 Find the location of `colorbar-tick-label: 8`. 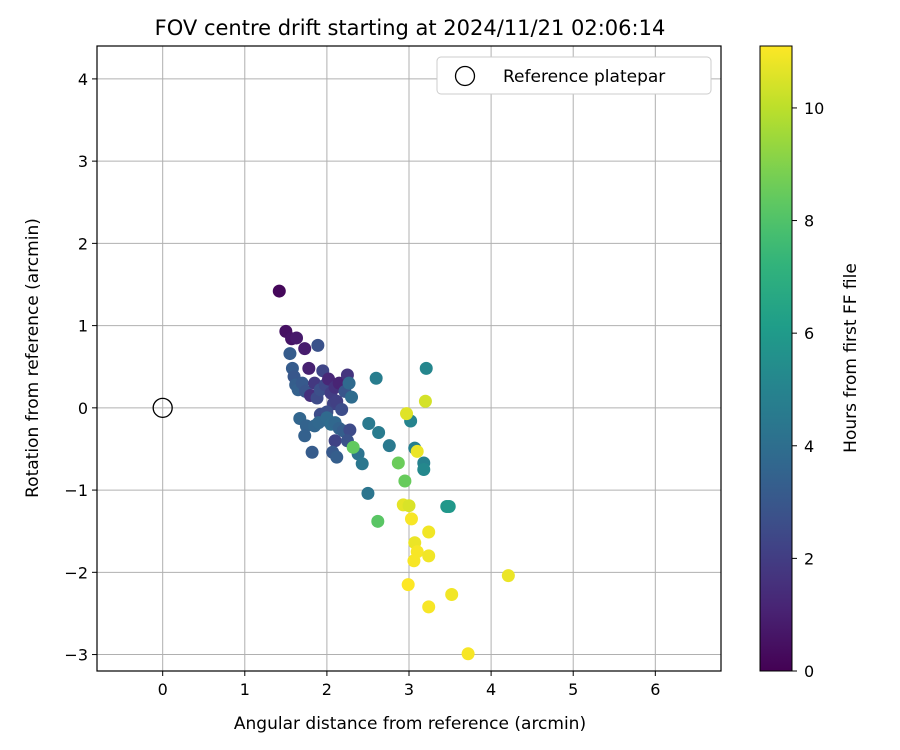

colorbar-tick-label: 8 is located at coordinates (809, 221).